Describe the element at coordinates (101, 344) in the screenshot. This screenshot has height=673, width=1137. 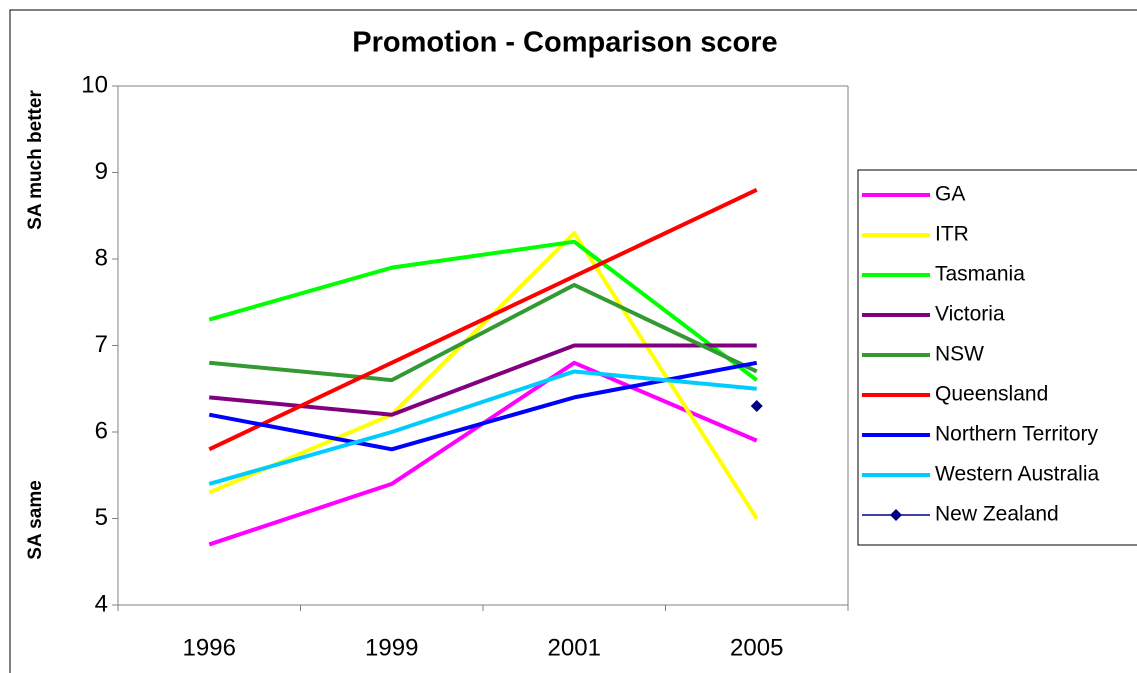
I see `y-tick-label: 7` at that location.